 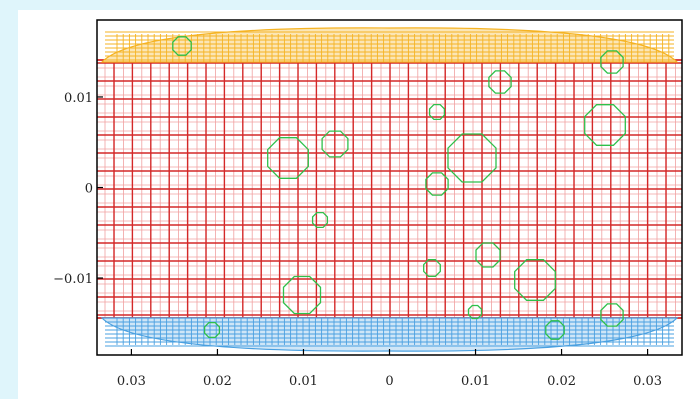 I want to click on x-axis: 0.03 0.02 0.01 0 0.01 0.02 0.03, so click(x=389, y=369).